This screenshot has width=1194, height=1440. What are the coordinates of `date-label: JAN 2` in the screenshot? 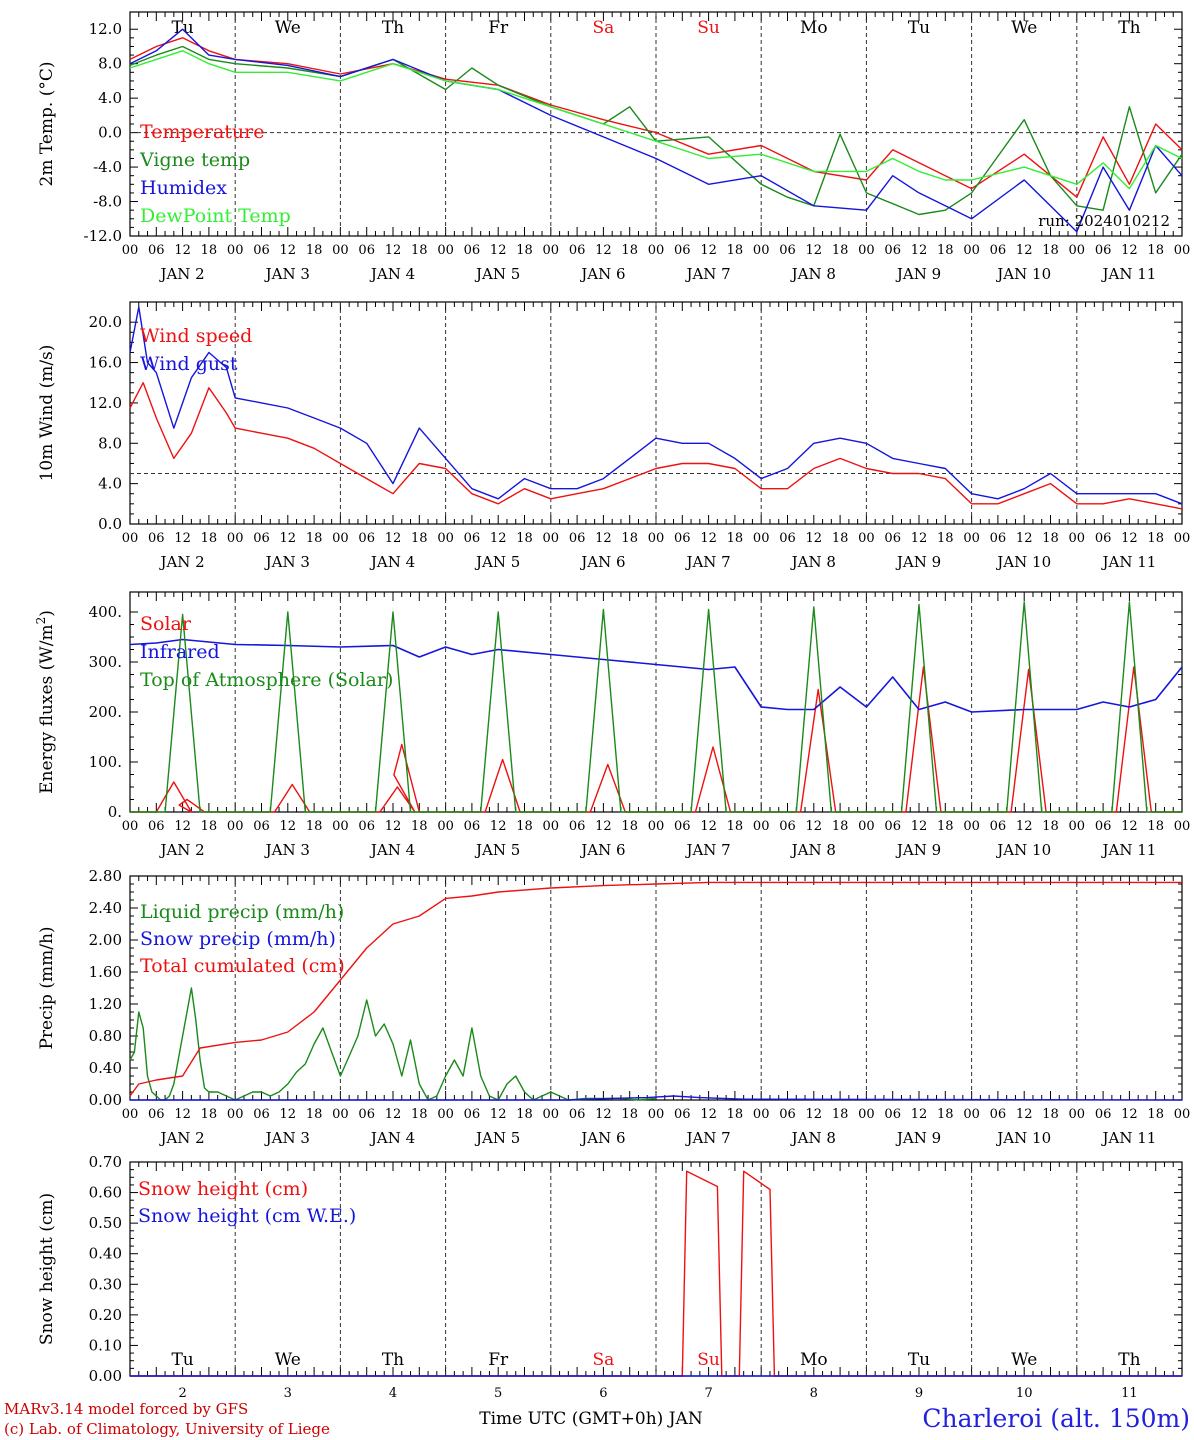 It's located at (181, 1138).